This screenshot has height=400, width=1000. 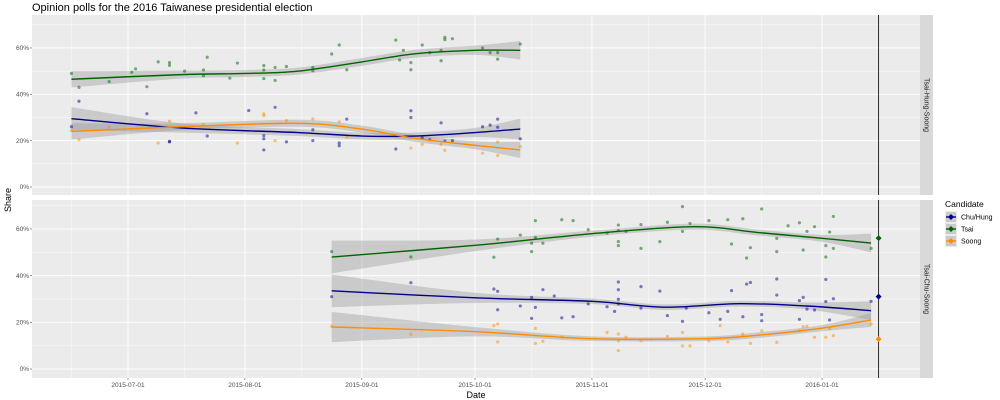 I want to click on trend-line-tsai, so click(x=296, y=64).